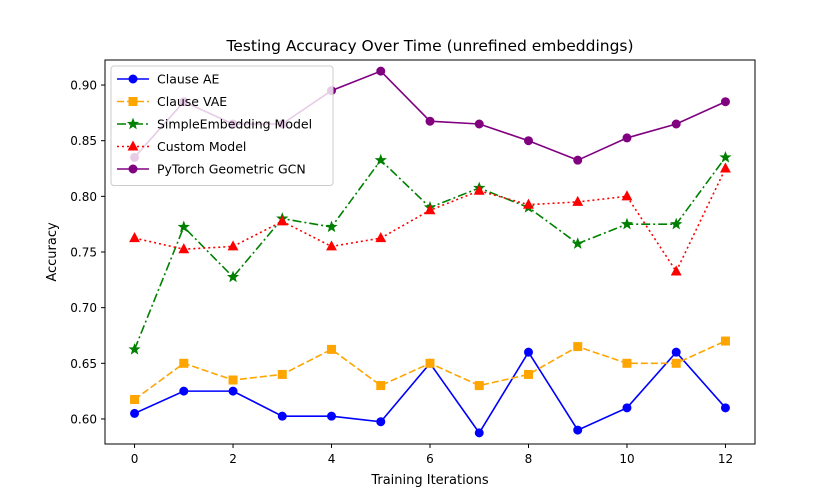 The height and width of the screenshot is (499, 839). I want to click on legend-label: Custom Model, so click(201, 146).